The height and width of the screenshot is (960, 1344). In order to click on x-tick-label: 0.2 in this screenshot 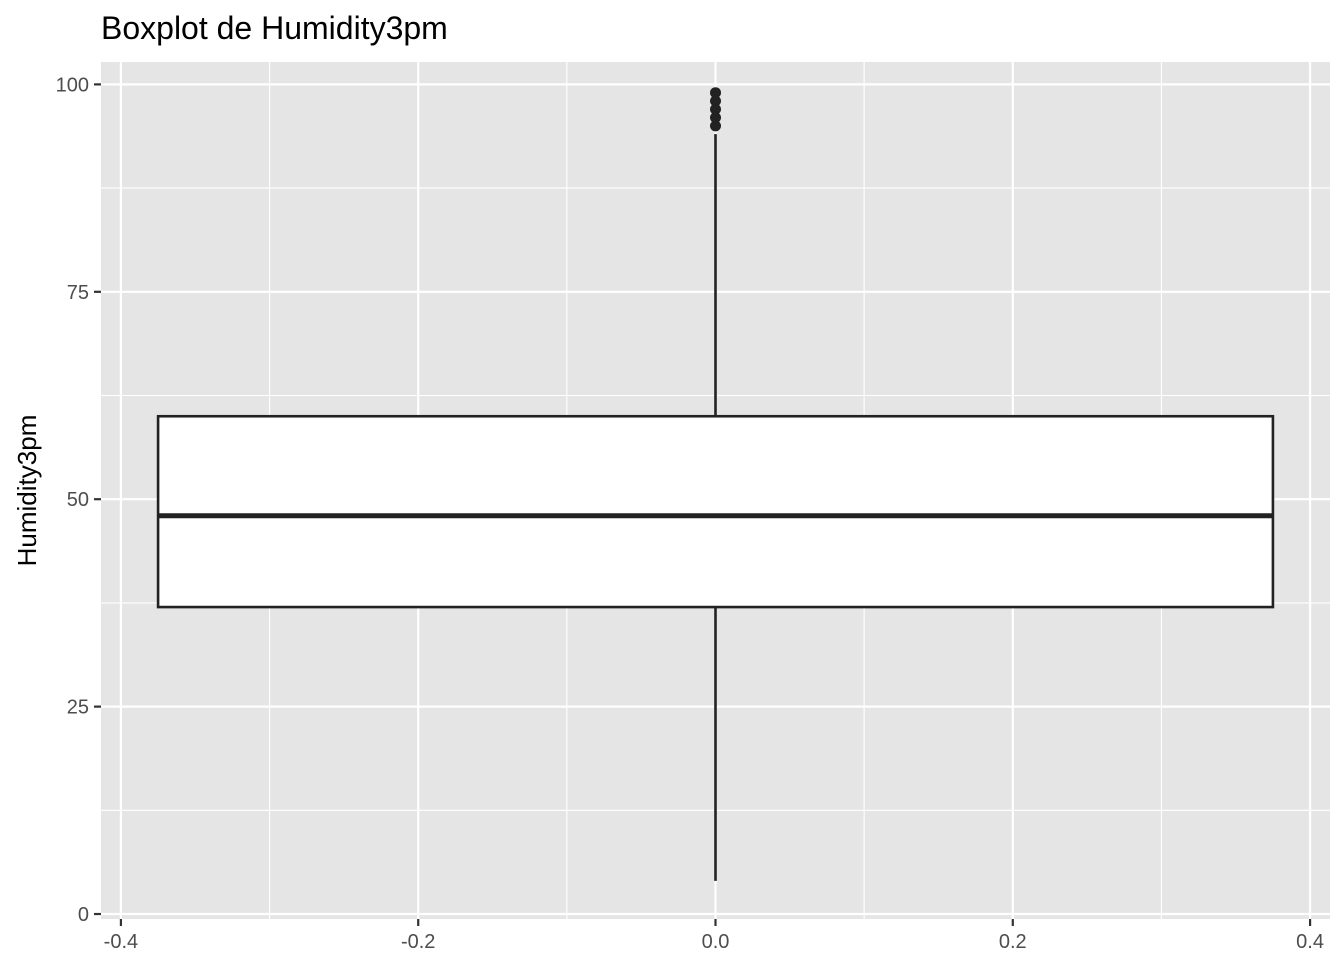, I will do `click(1013, 942)`.